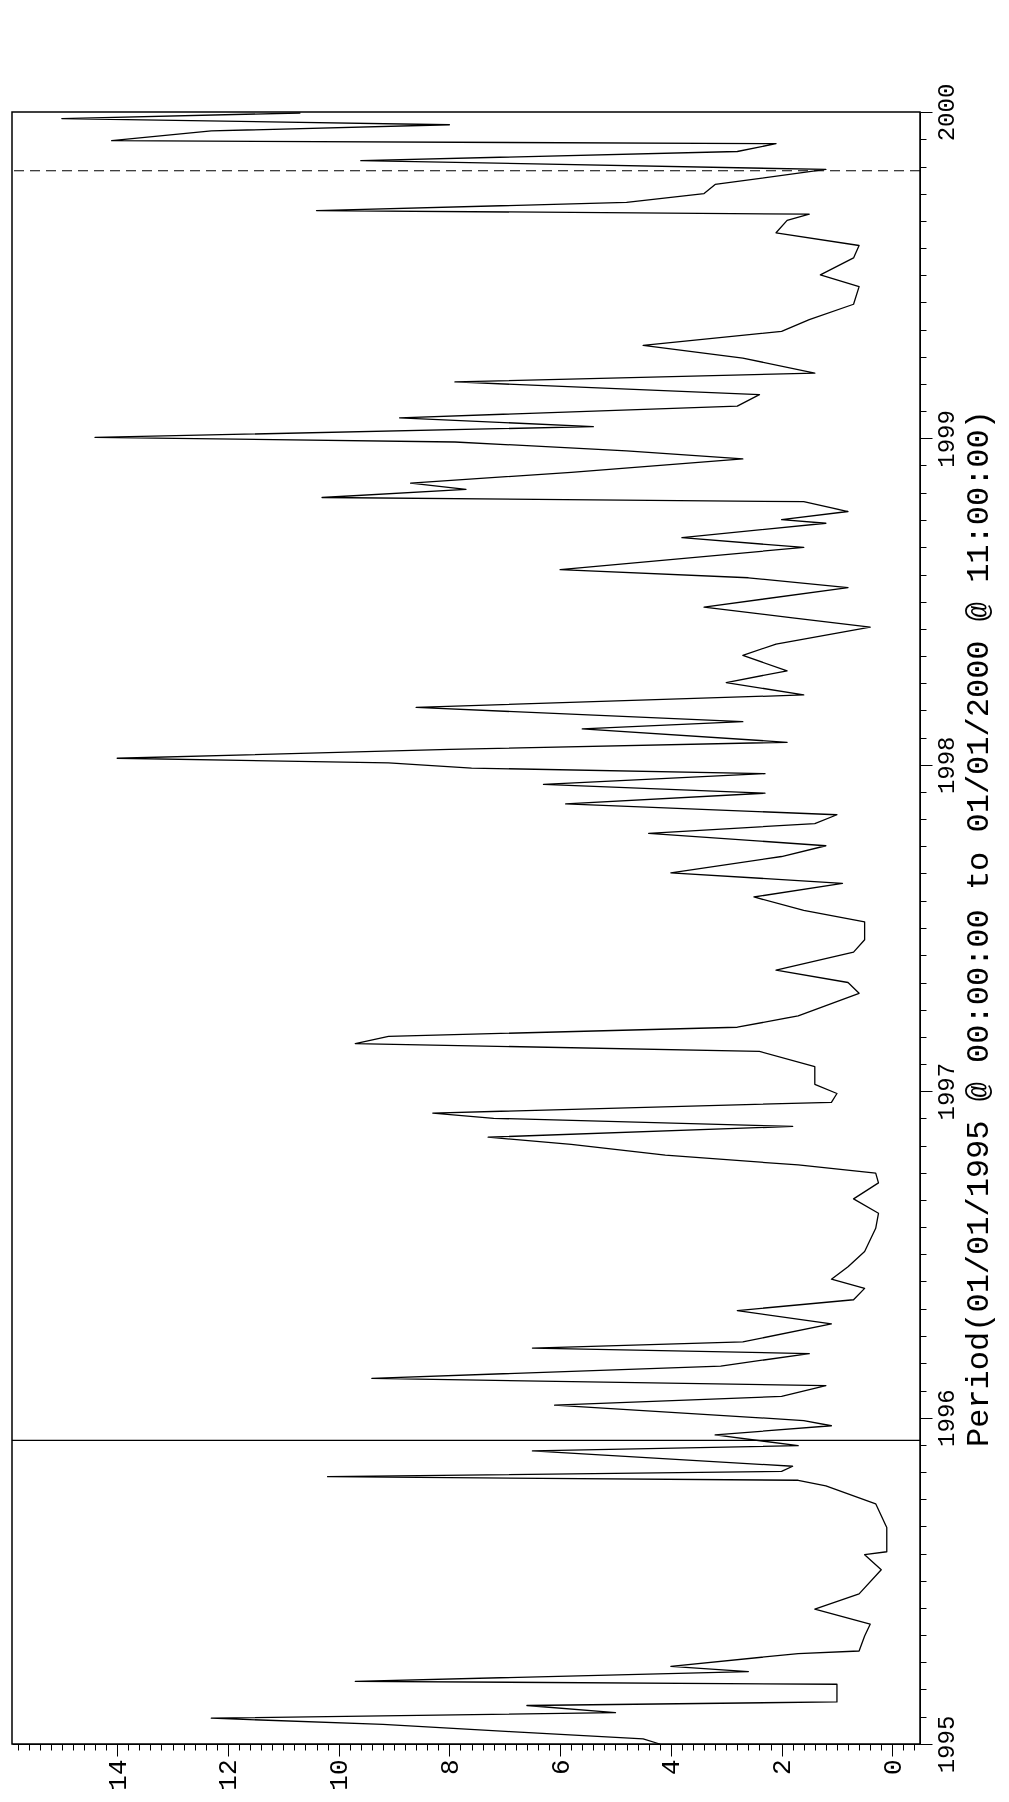 This screenshot has width=1009, height=1802. What do you see at coordinates (450, 1767) in the screenshot?
I see `x-tick-label: 8` at bounding box center [450, 1767].